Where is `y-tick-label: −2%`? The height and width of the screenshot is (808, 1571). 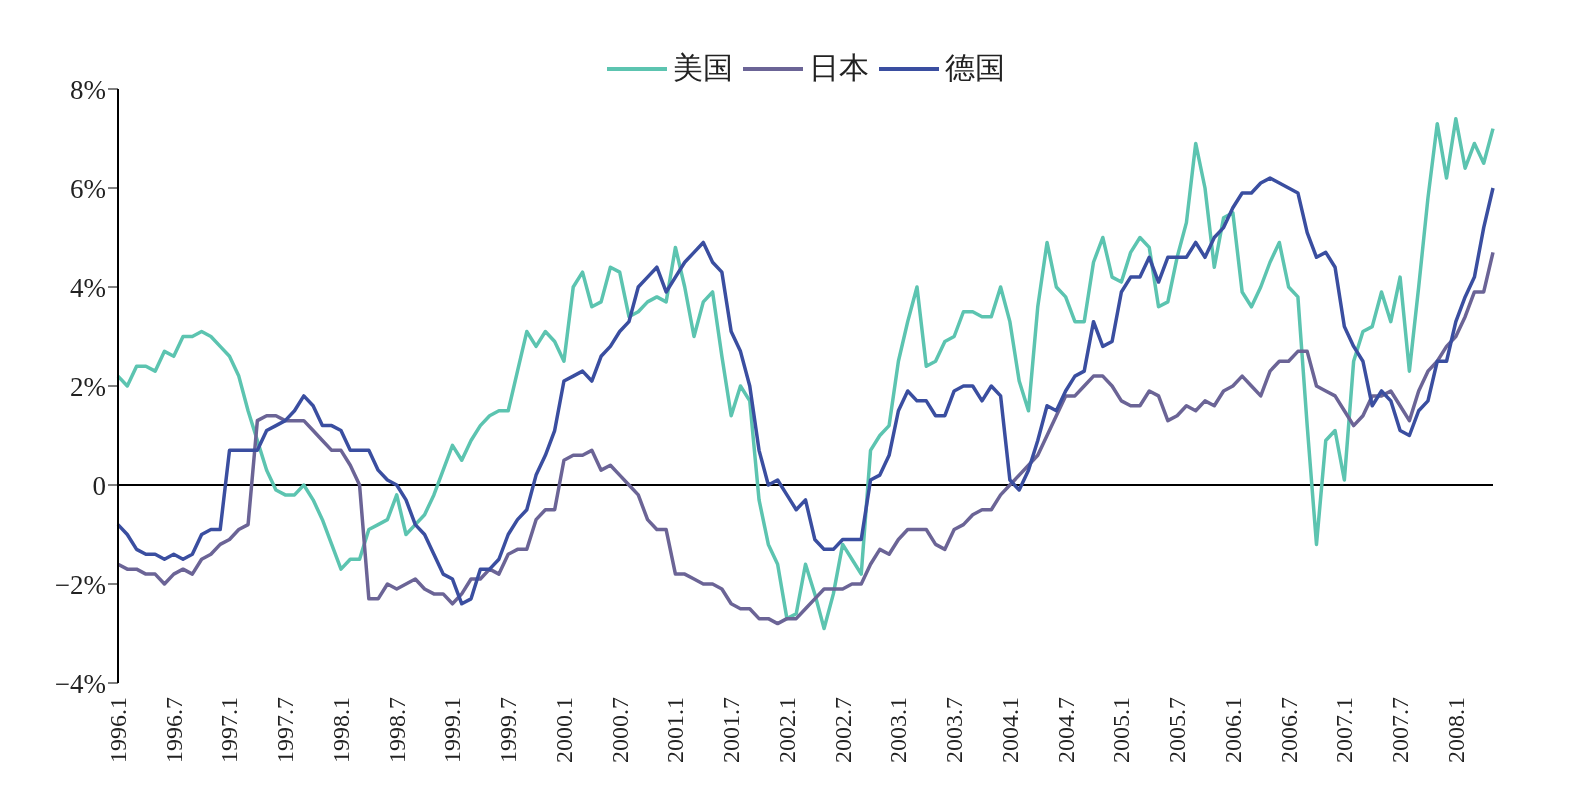 y-tick-label: −2% is located at coordinates (80, 584).